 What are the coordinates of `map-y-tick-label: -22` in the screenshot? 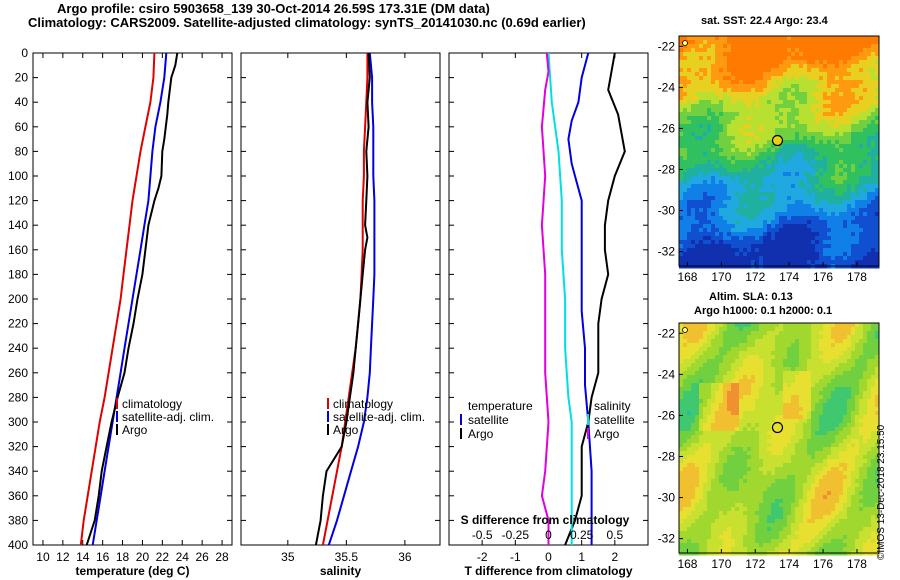 It's located at (667, 46).